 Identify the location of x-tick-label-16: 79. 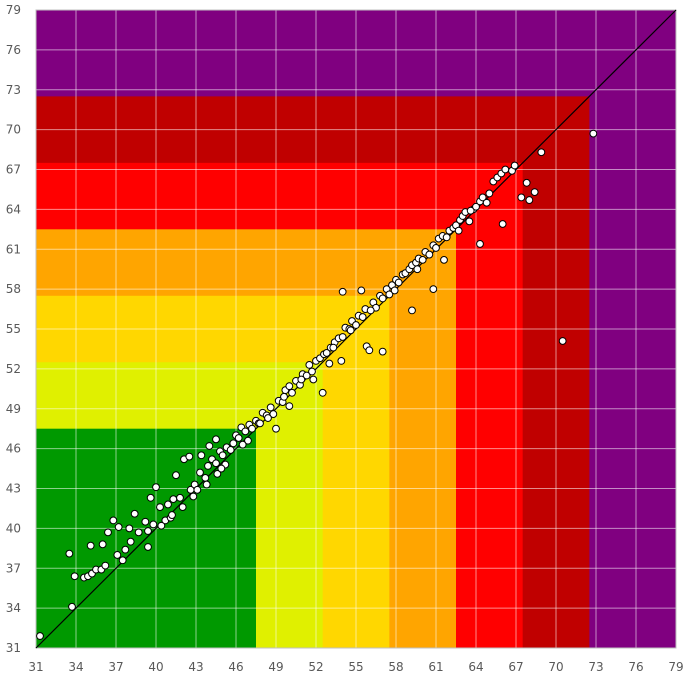
(675, 667).